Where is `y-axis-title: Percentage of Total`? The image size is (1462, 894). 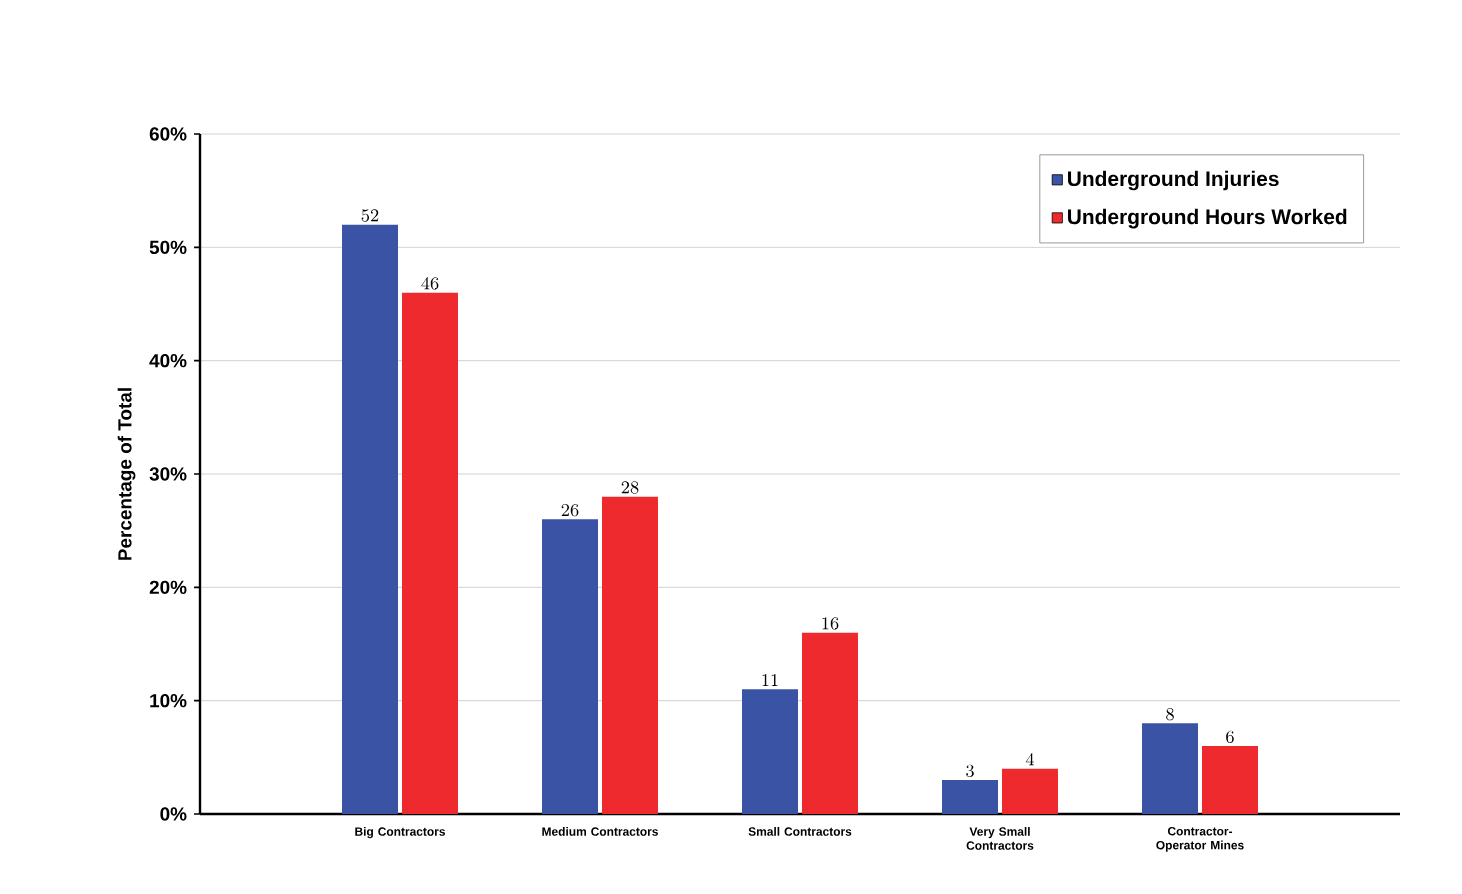
y-axis-title: Percentage of Total is located at coordinates (126, 474).